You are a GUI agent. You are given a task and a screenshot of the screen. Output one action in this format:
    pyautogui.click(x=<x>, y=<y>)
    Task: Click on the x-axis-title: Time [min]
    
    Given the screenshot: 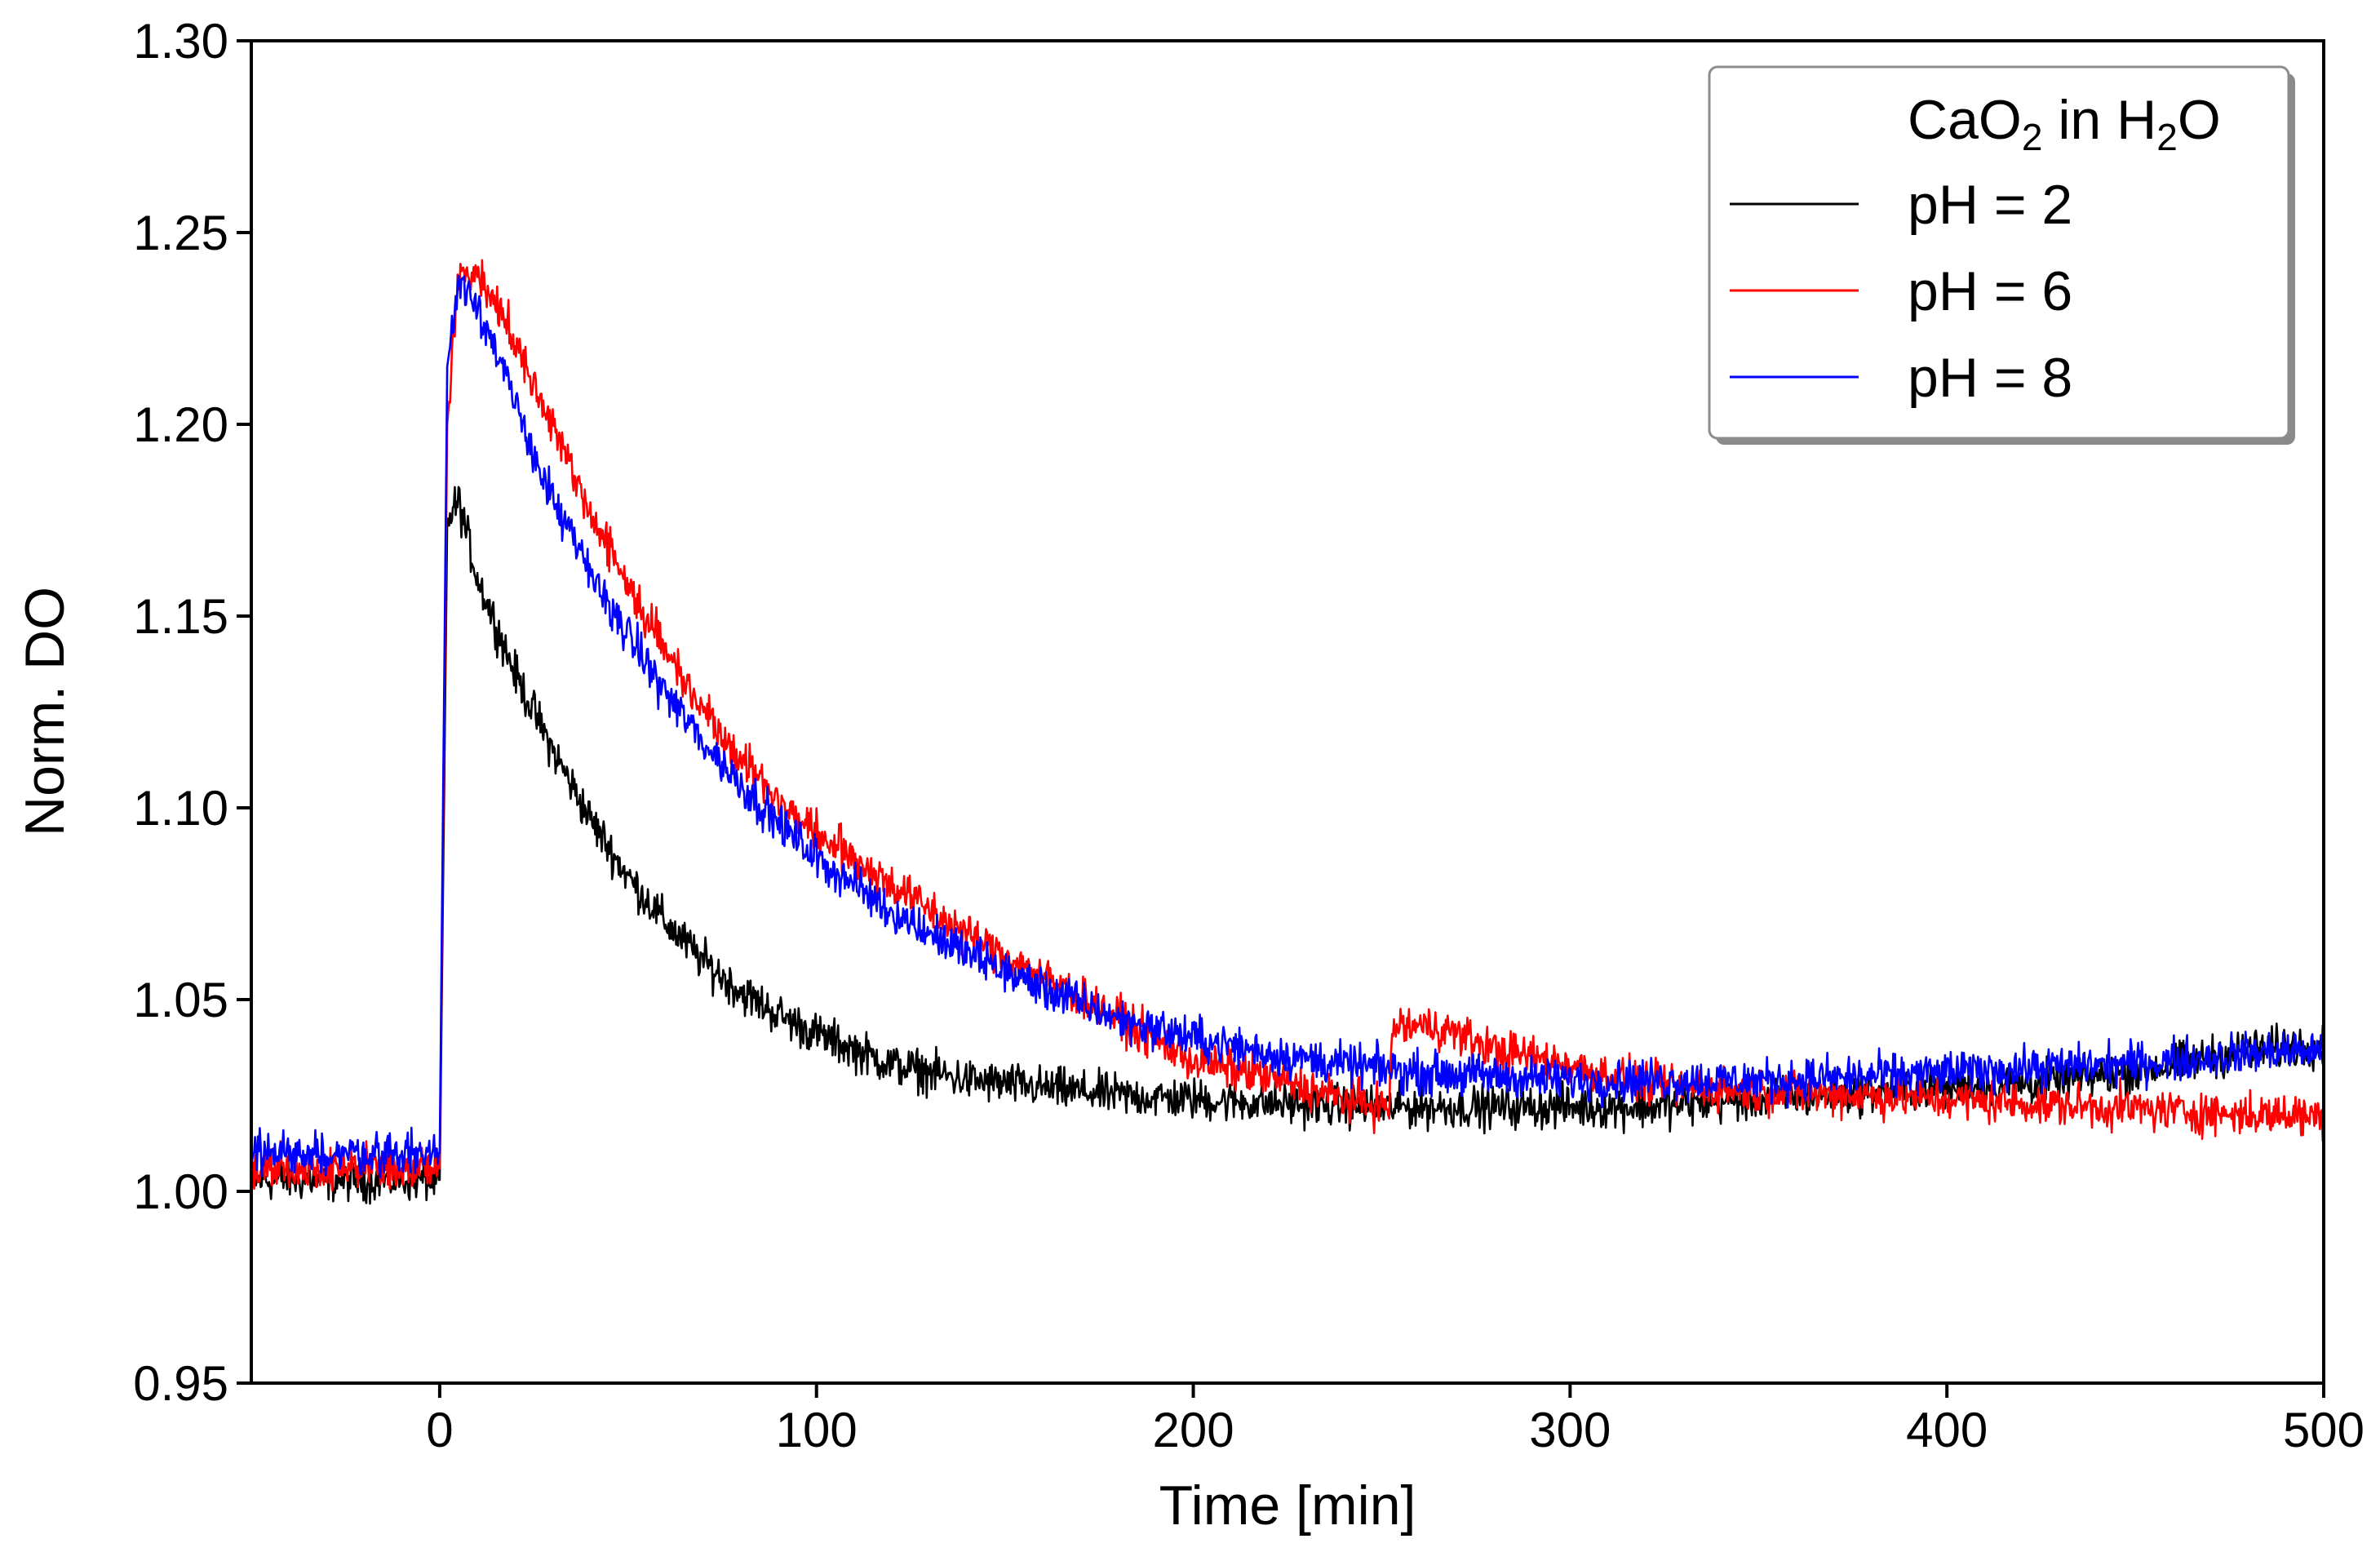 What is the action you would take?
    pyautogui.click(x=1287, y=1506)
    